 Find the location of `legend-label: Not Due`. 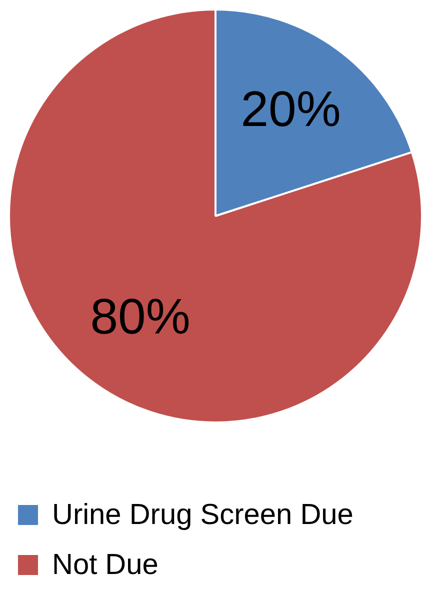

legend-label: Not Due is located at coordinates (105, 565).